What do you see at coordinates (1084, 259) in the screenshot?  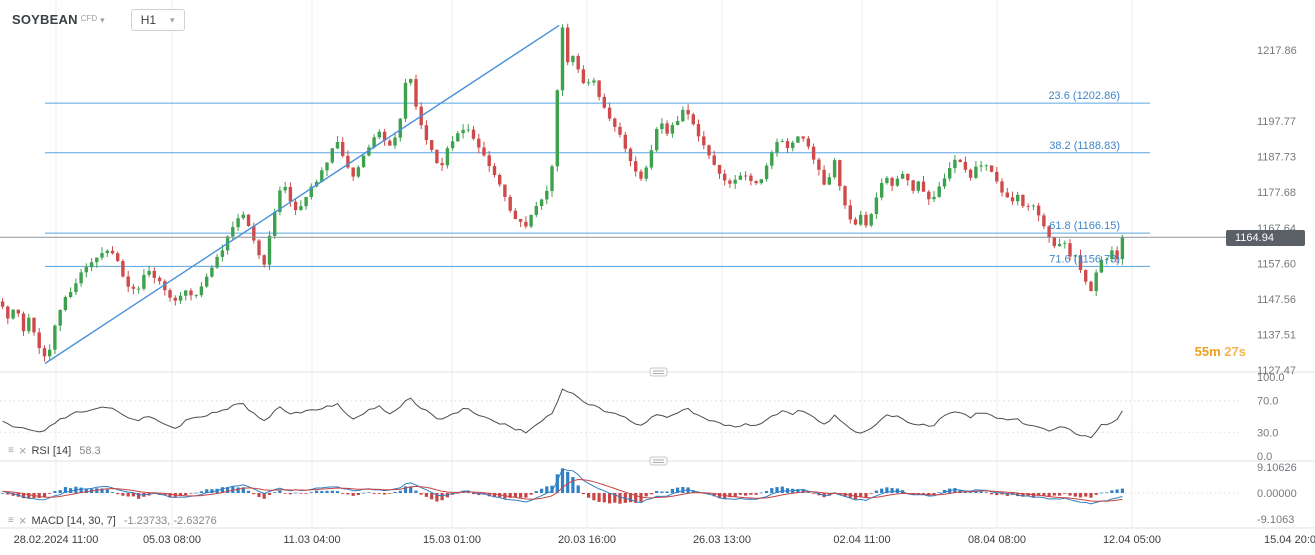 I see `fib-level-label: 71.6 (1156.73)` at bounding box center [1084, 259].